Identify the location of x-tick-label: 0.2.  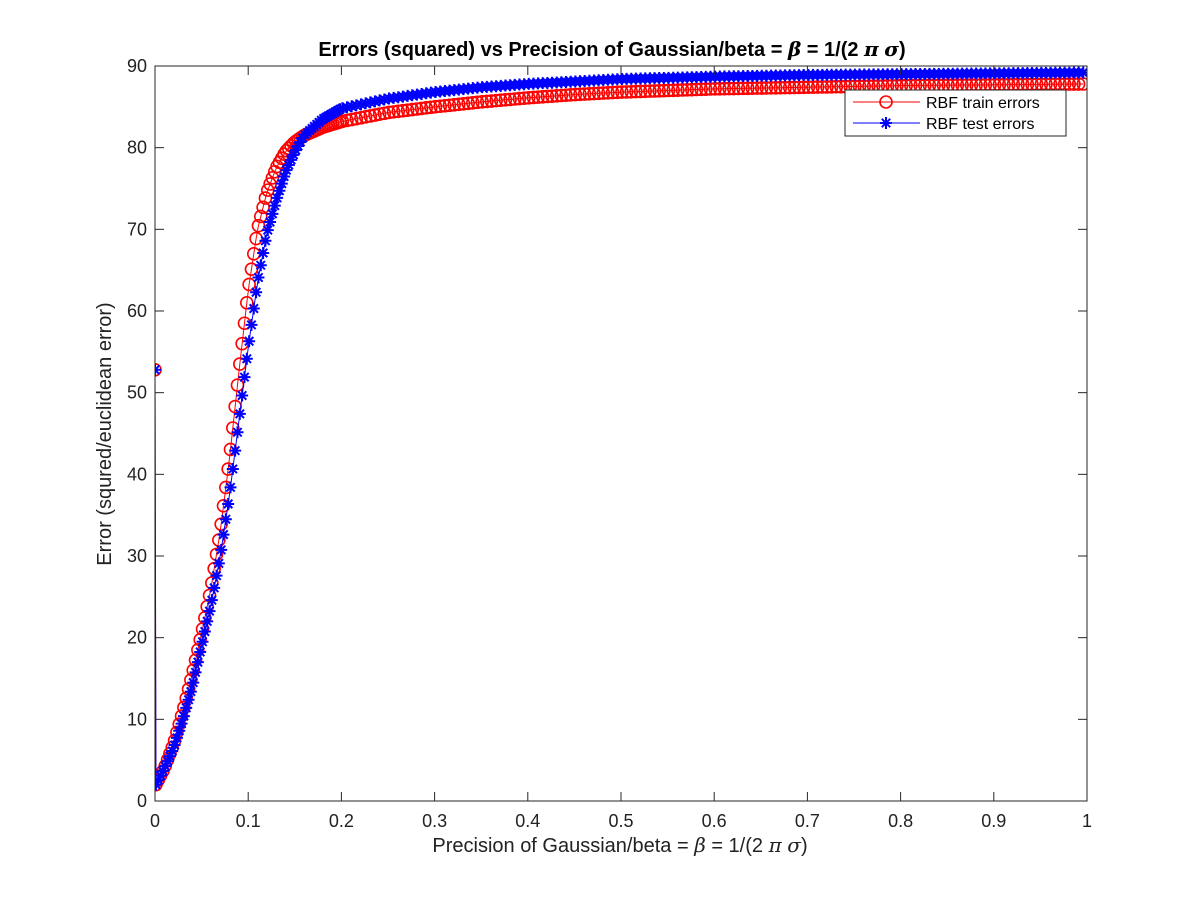
(341, 821).